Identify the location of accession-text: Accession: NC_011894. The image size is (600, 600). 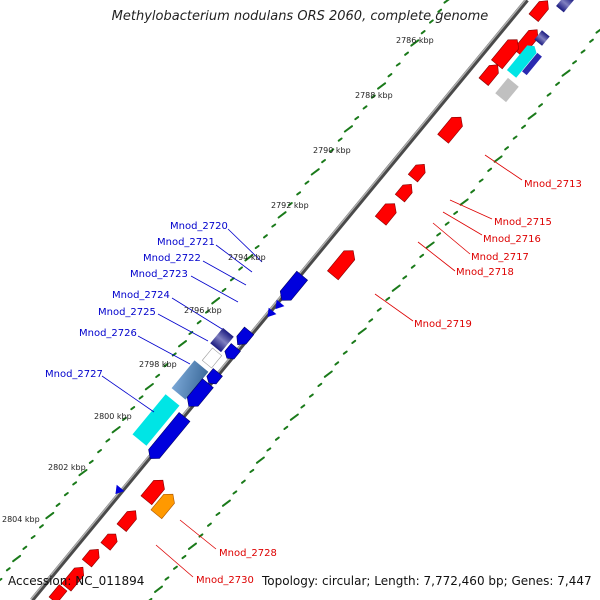
(76, 581).